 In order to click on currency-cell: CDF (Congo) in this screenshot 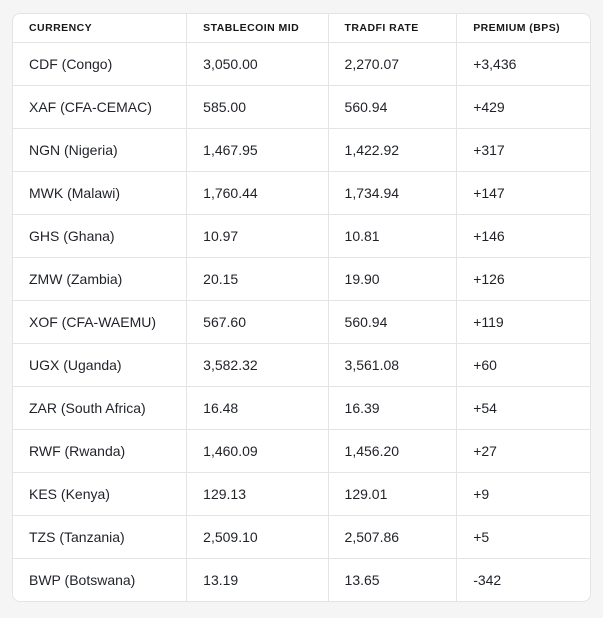, I will do `click(100, 64)`.